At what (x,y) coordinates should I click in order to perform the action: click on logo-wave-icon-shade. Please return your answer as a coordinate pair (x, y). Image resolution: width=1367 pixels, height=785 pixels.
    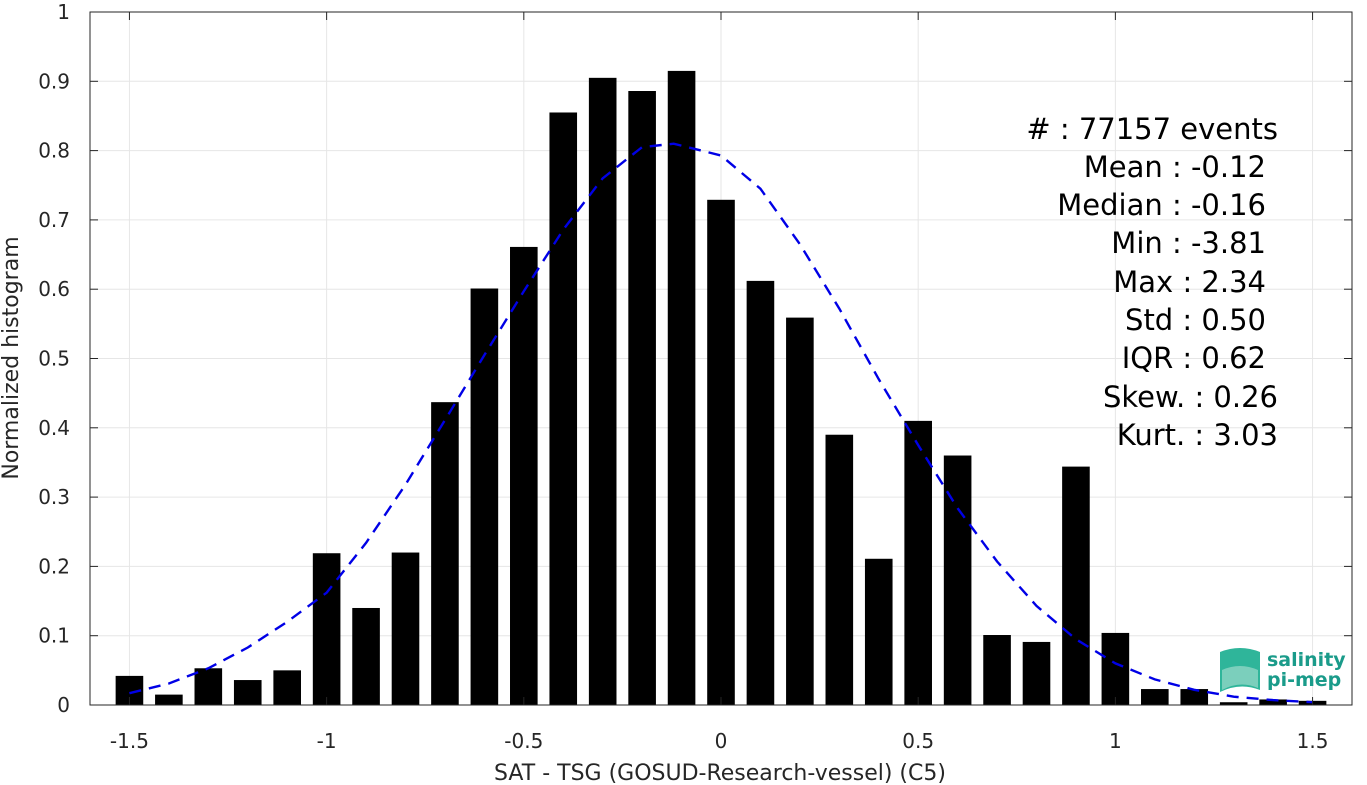
    Looking at the image, I should click on (1240, 678).